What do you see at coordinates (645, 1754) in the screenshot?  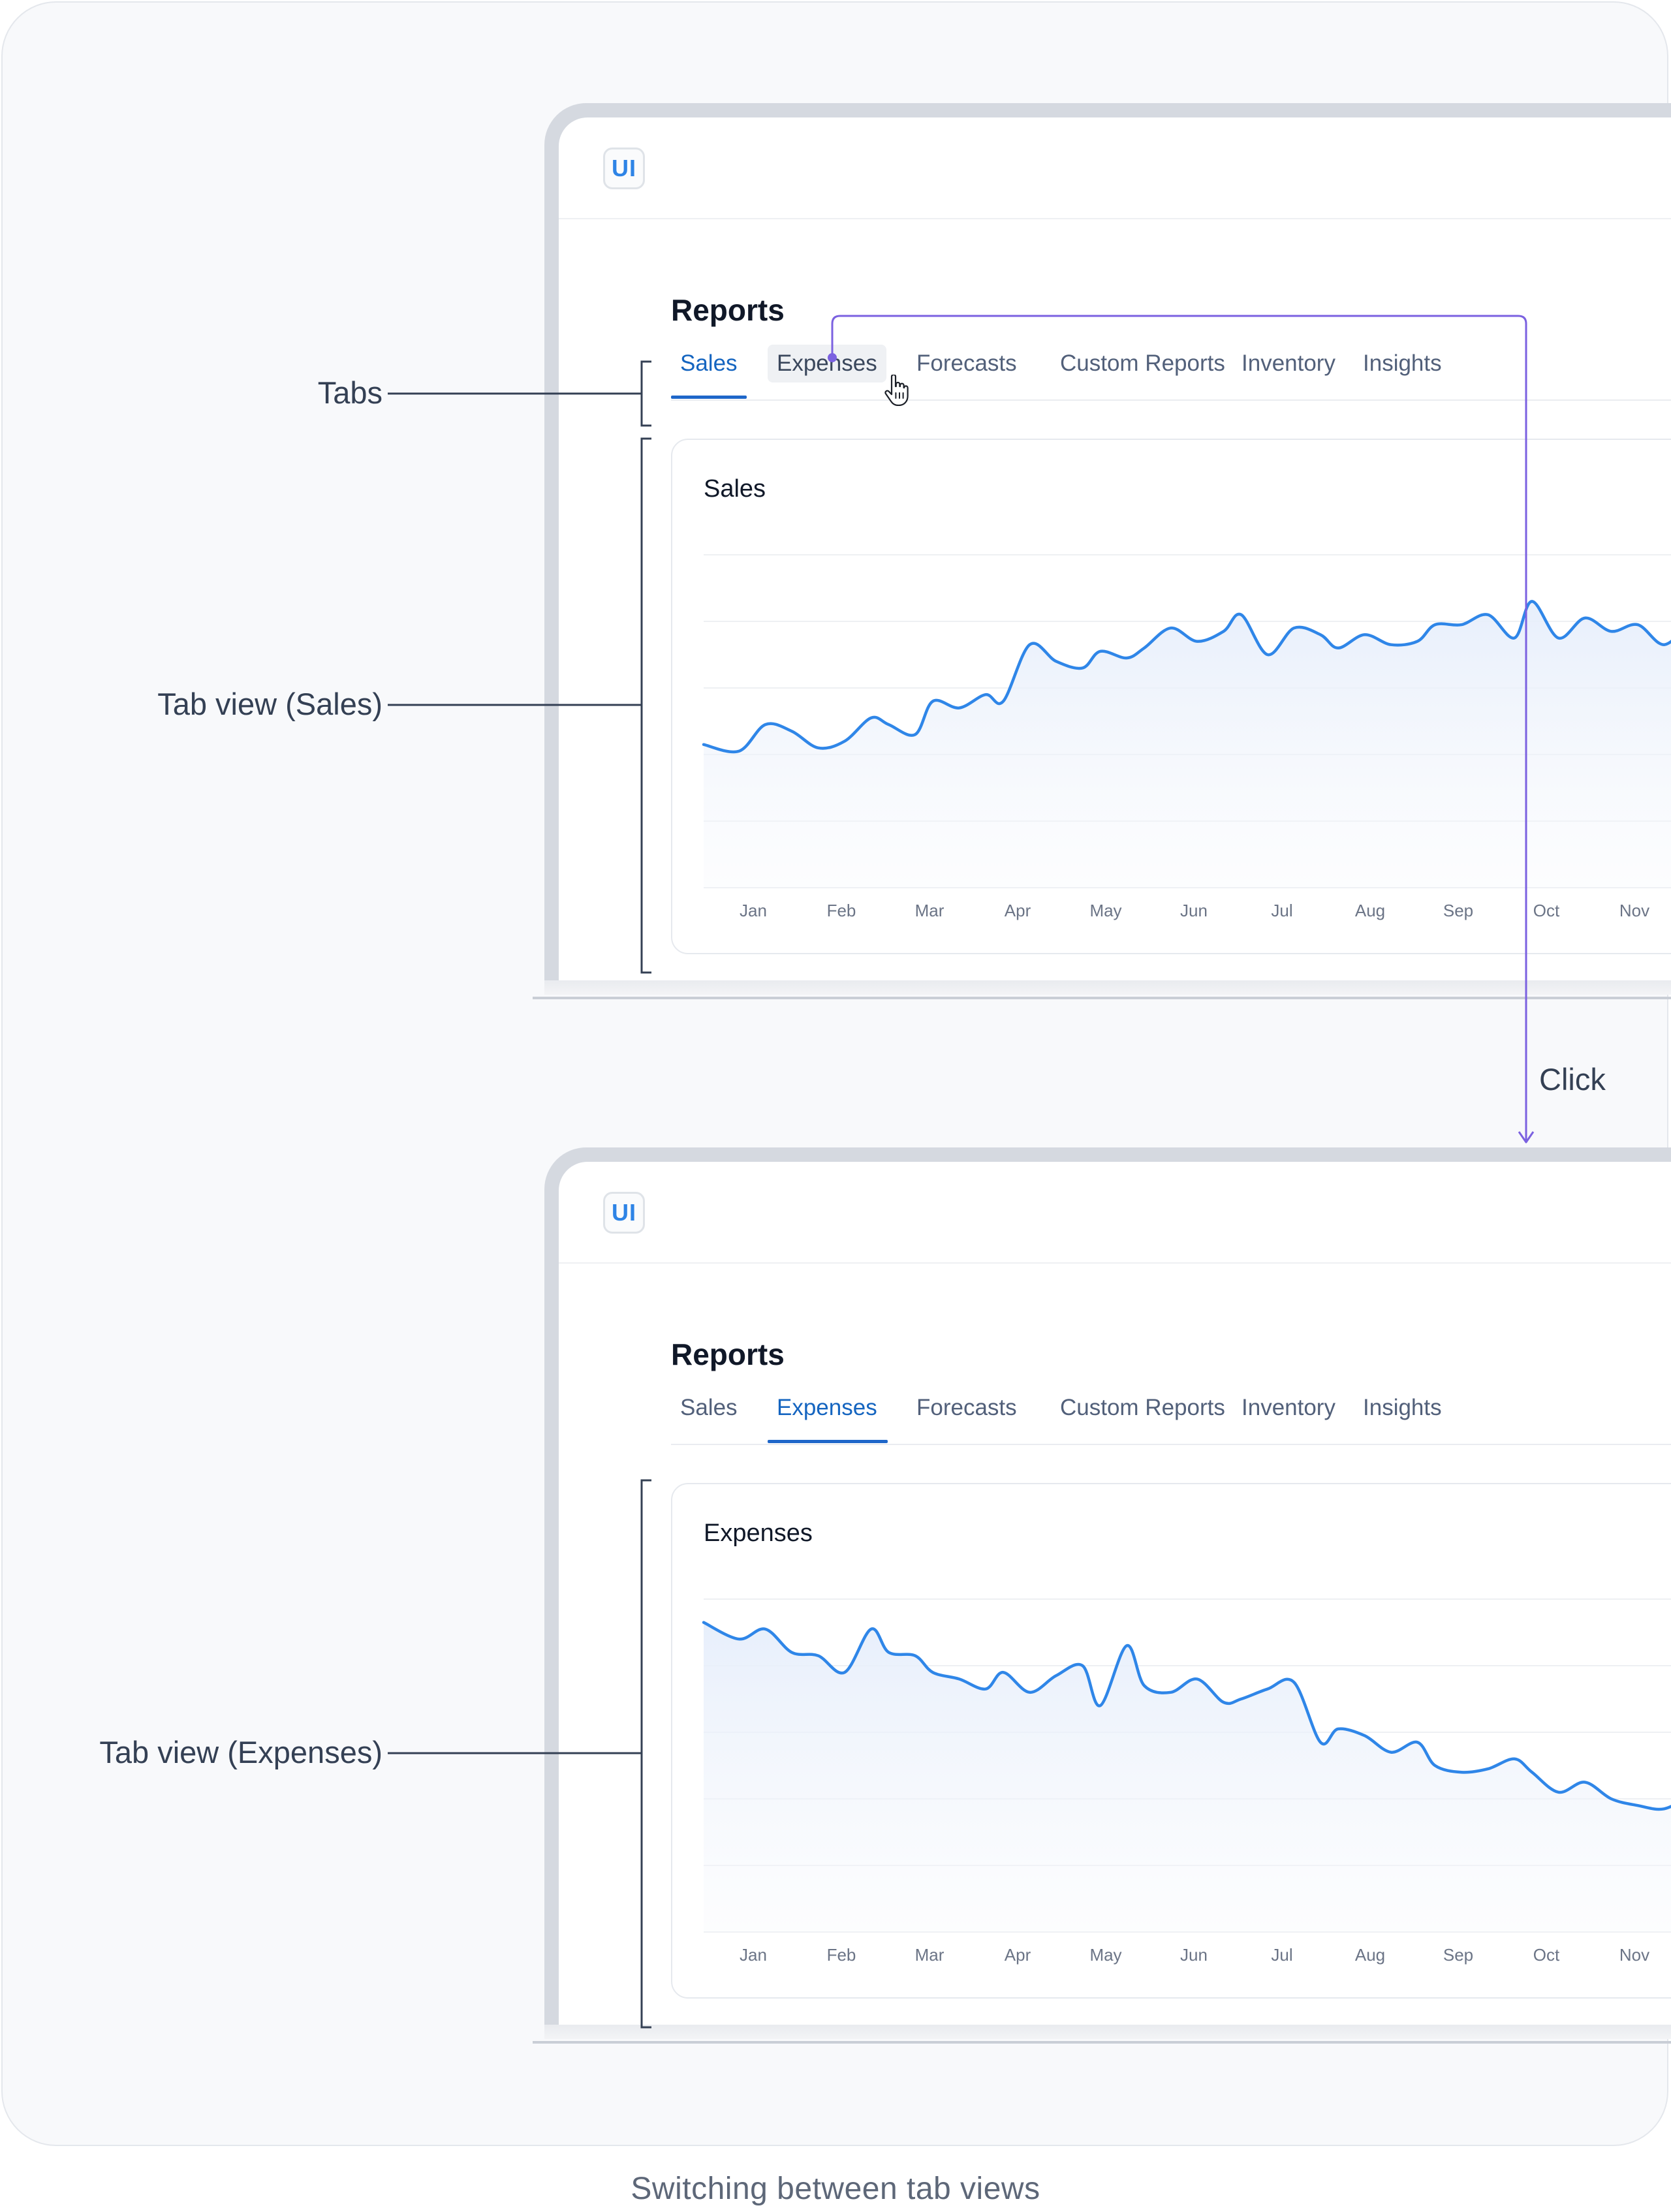 I see `expenses-view-bracket` at bounding box center [645, 1754].